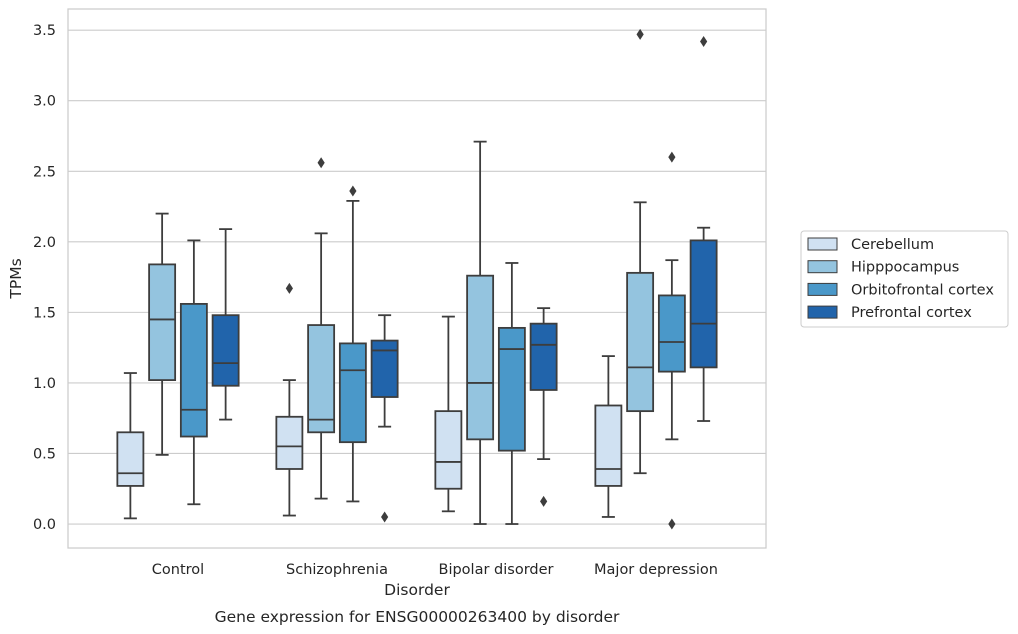 The height and width of the screenshot is (634, 1018). Describe the element at coordinates (337, 570) in the screenshot. I see `x-tick-label: Schizophrenia` at that location.